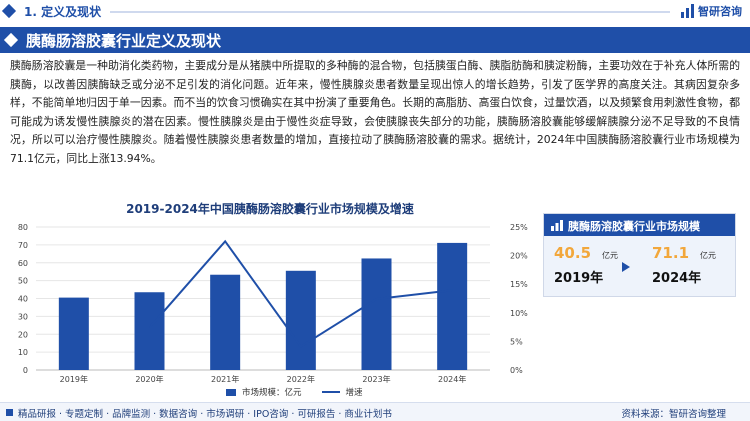 The width and height of the screenshot is (750, 421). Describe the element at coordinates (124, 41) in the screenshot. I see `page-title: 胰酶肠溶胶囊行业定义及现状` at that location.